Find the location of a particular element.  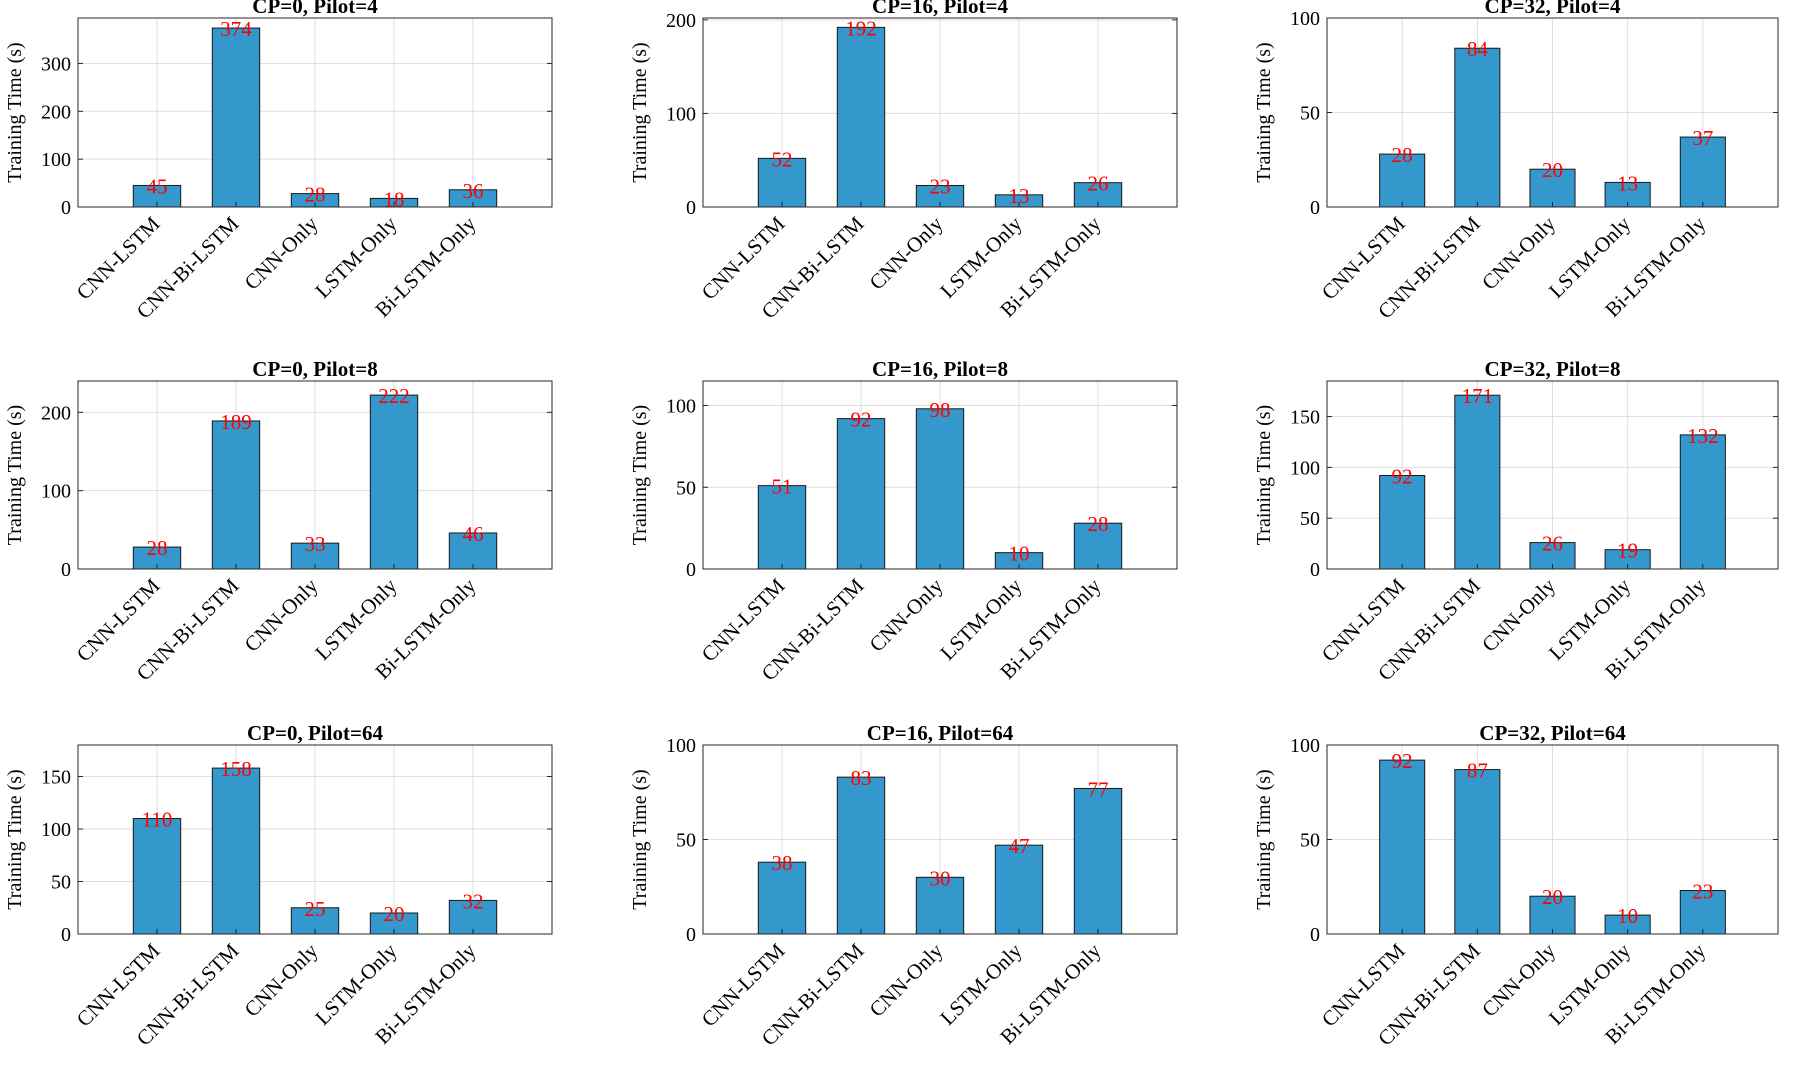

subplot-title: CP=32, Pilot=64 is located at coordinates (1552, 733).